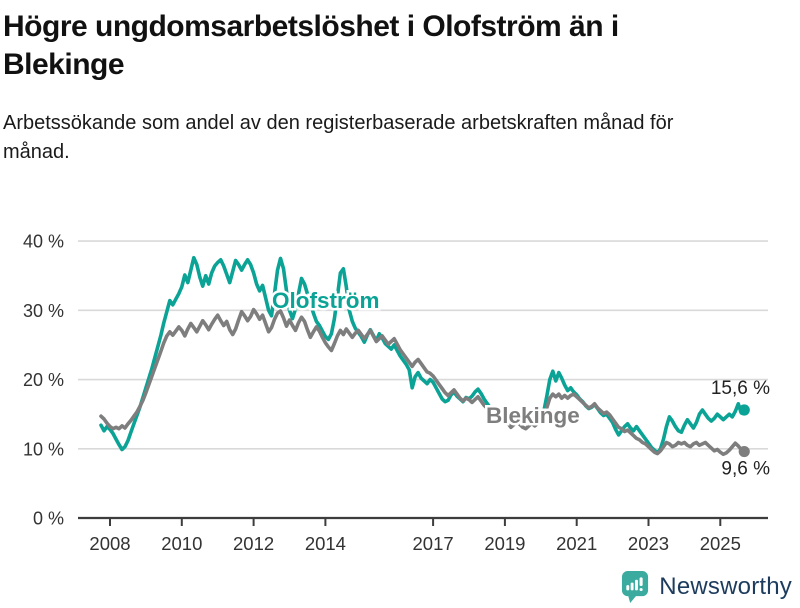 The height and width of the screenshot is (608, 800). What do you see at coordinates (433, 543) in the screenshot?
I see `x-tick-label-2017: 2017` at bounding box center [433, 543].